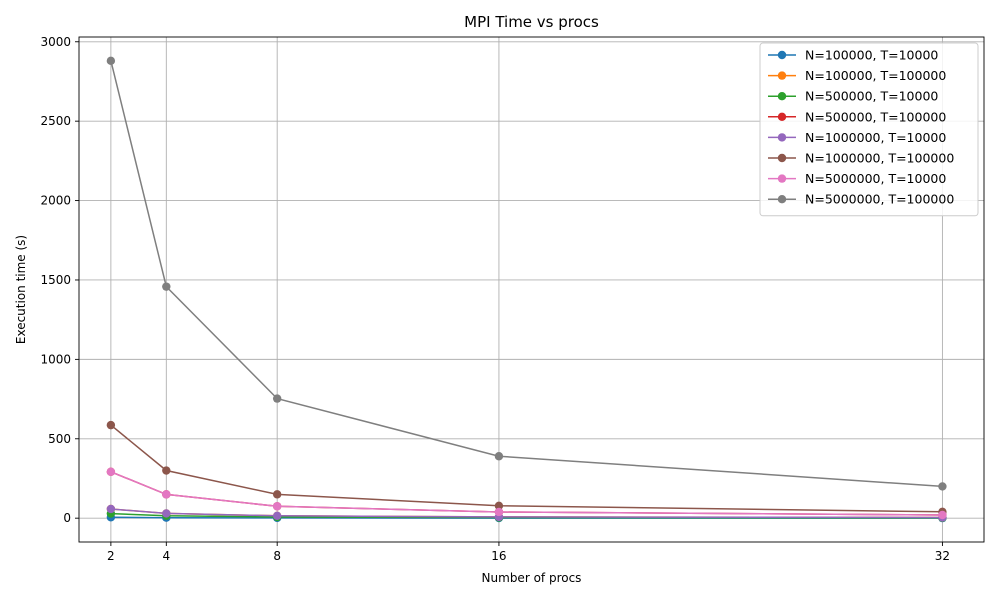 This screenshot has height=600, width=1000. What do you see at coordinates (55, 201) in the screenshot?
I see `y-tick-label: 2000` at bounding box center [55, 201].